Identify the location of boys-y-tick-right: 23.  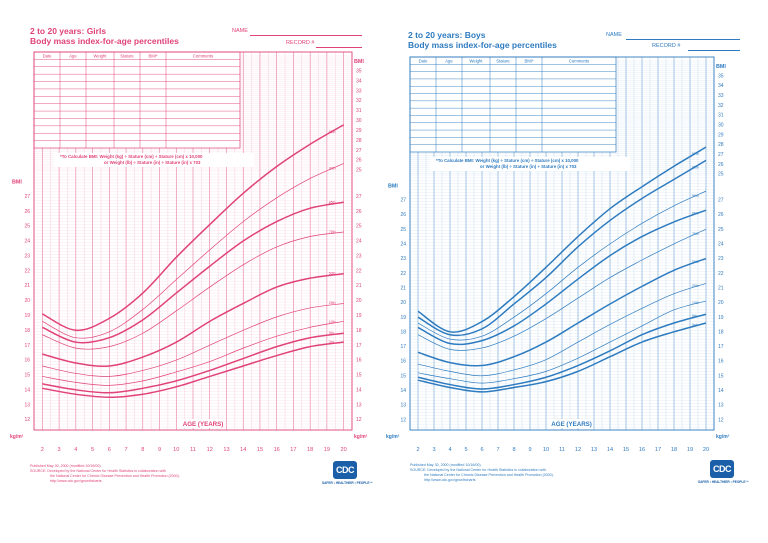
(721, 259).